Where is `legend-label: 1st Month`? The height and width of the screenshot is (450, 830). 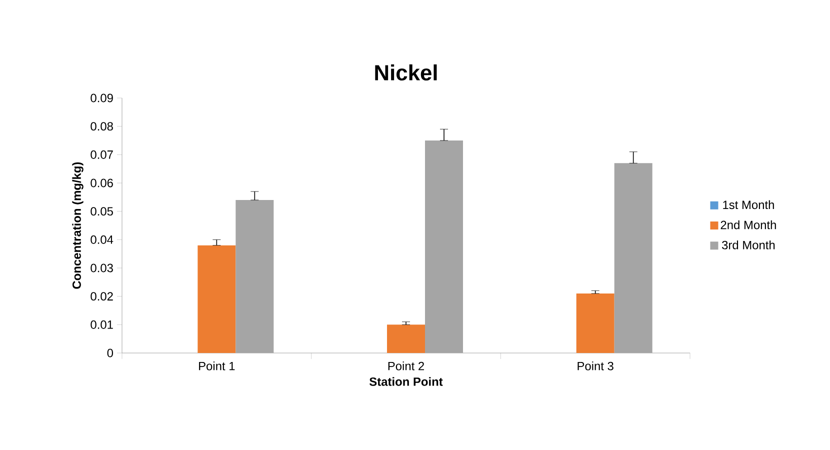
legend-label: 1st Month is located at coordinates (748, 205).